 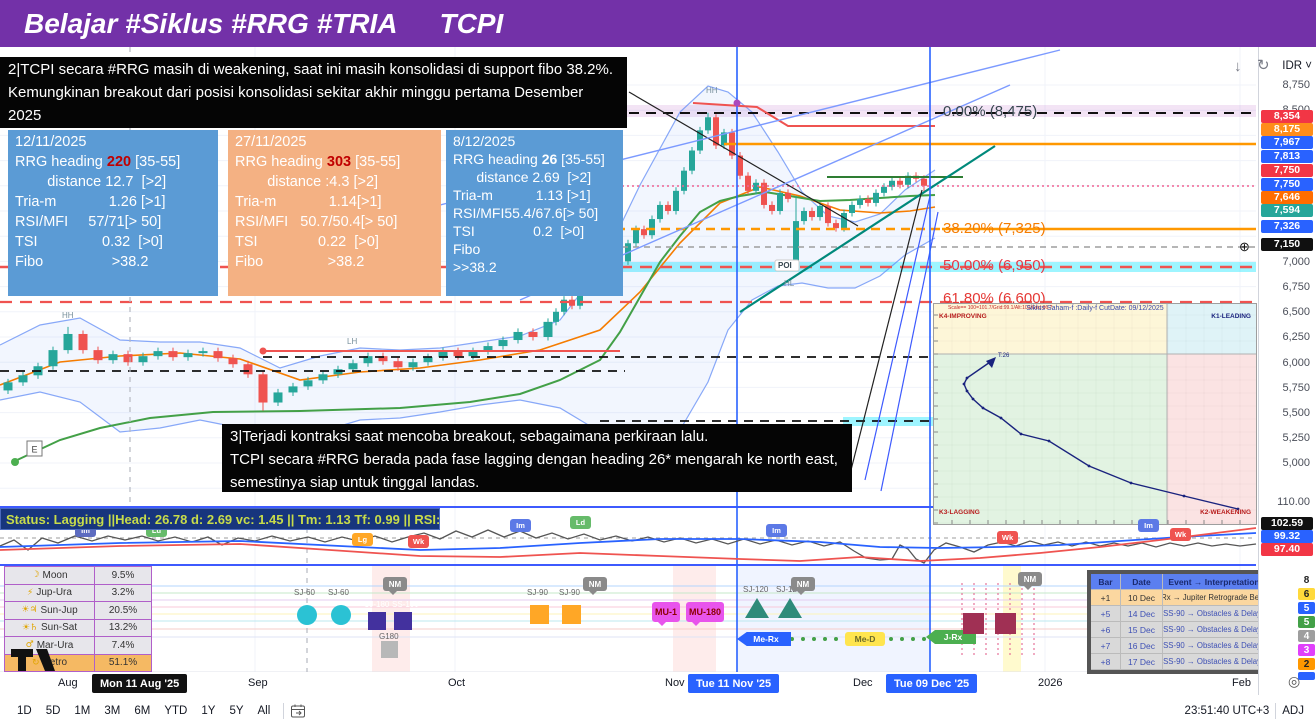 I want to click on month-label: Feb, so click(x=1241, y=683).